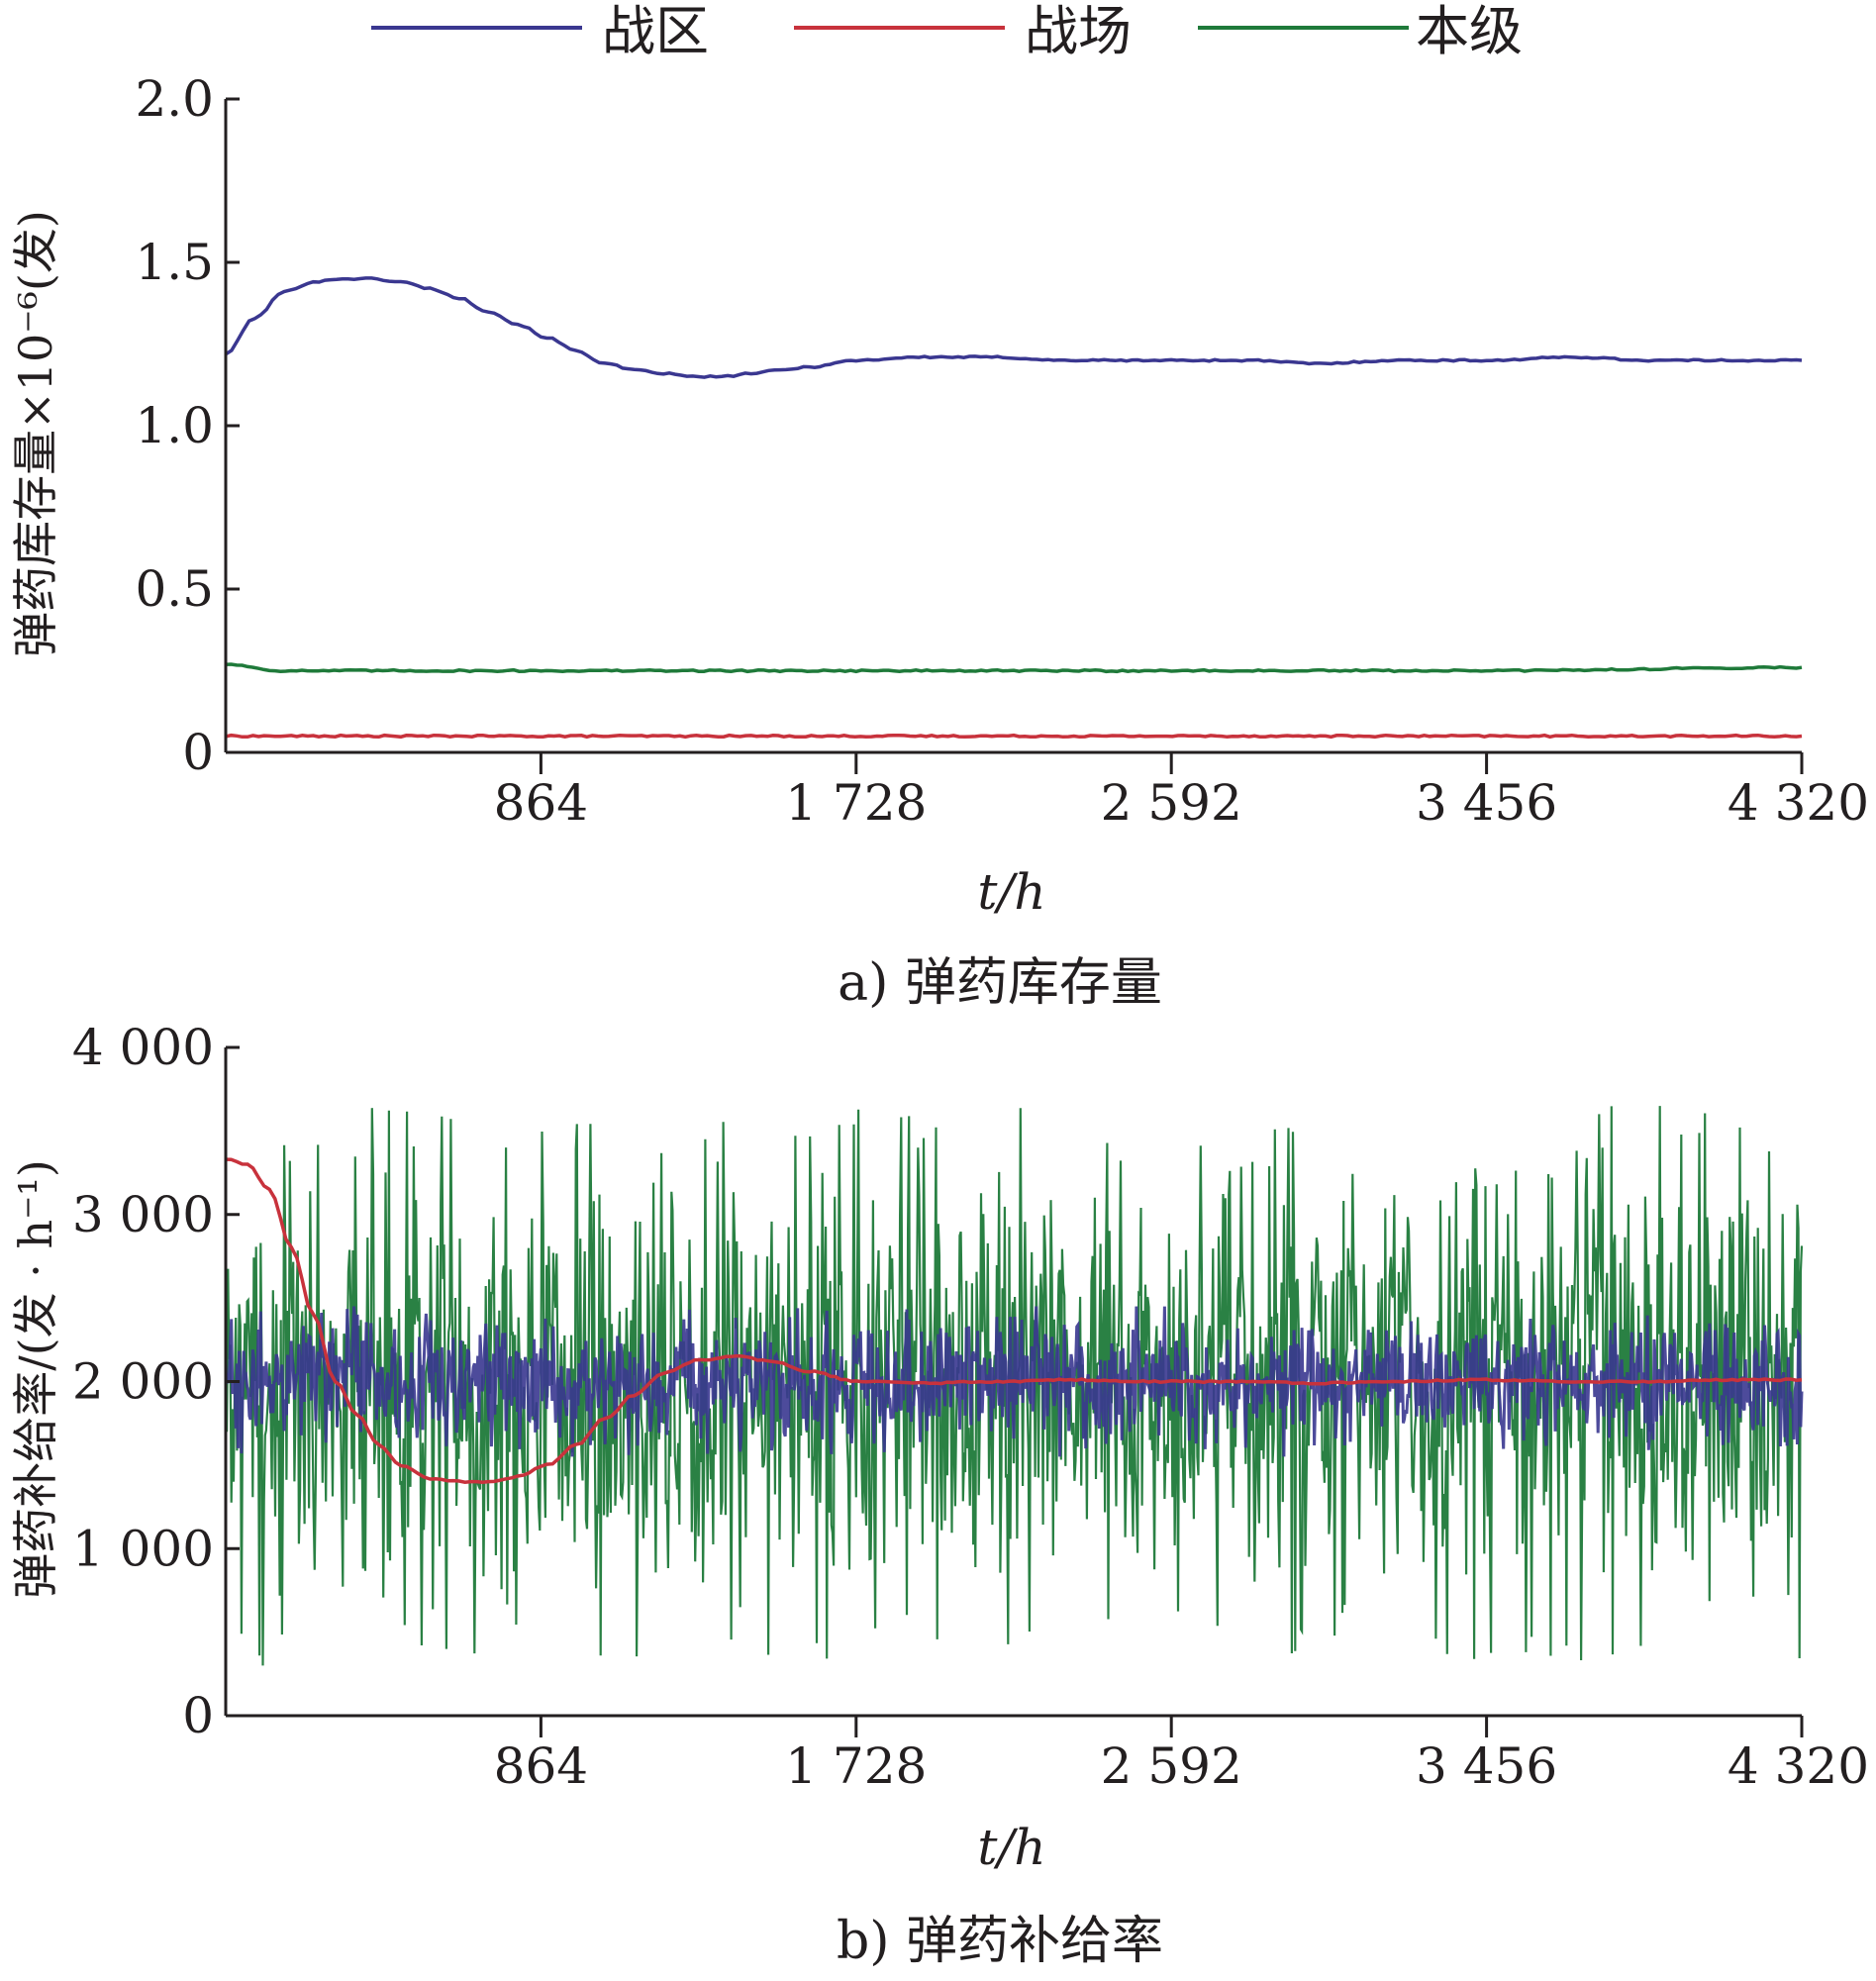 This screenshot has height=1981, width=1876. I want to click on panel-a-caption: a) 弹药库存量, so click(1000, 983).